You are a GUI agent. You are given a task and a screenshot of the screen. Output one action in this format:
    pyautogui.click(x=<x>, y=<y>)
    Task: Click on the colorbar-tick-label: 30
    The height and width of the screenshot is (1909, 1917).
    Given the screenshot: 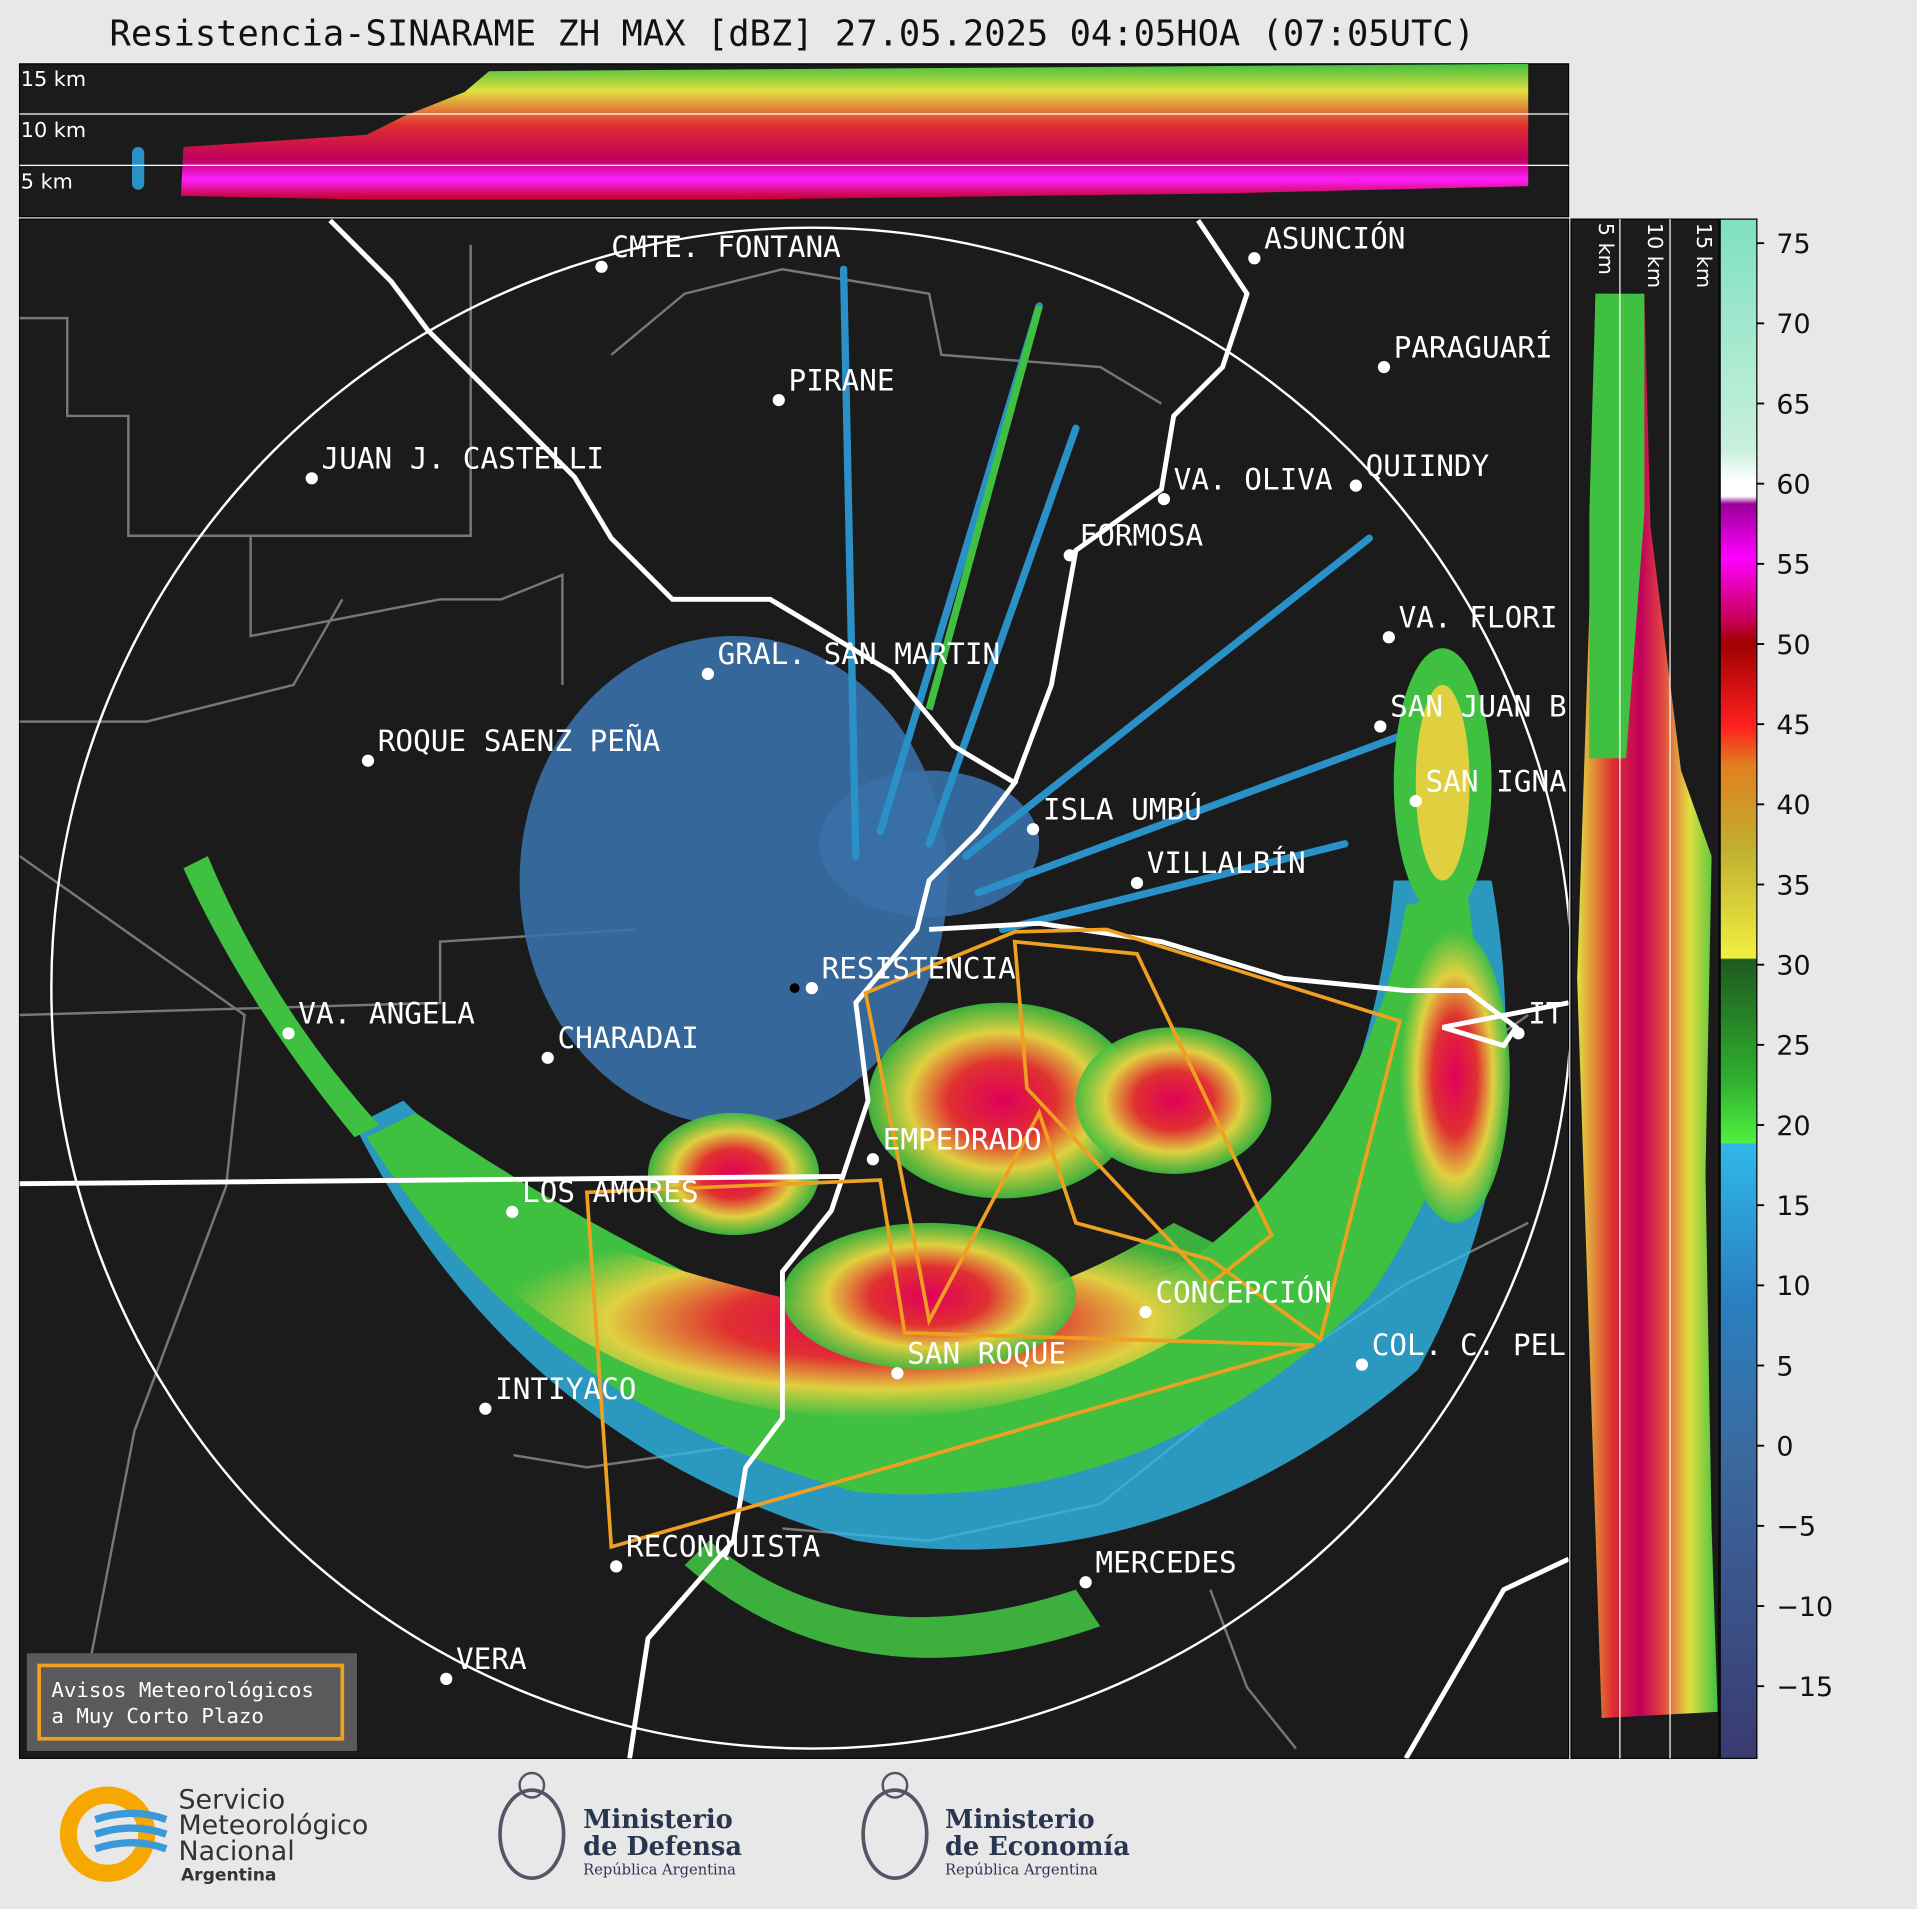 What is the action you would take?
    pyautogui.click(x=1793, y=965)
    